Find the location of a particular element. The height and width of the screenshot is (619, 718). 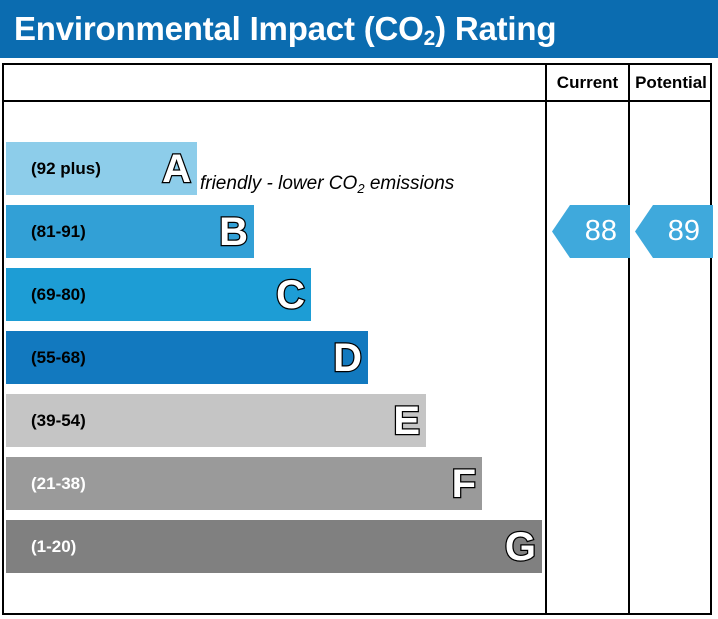

band-a-range: (92 plus) is located at coordinates (66, 168).